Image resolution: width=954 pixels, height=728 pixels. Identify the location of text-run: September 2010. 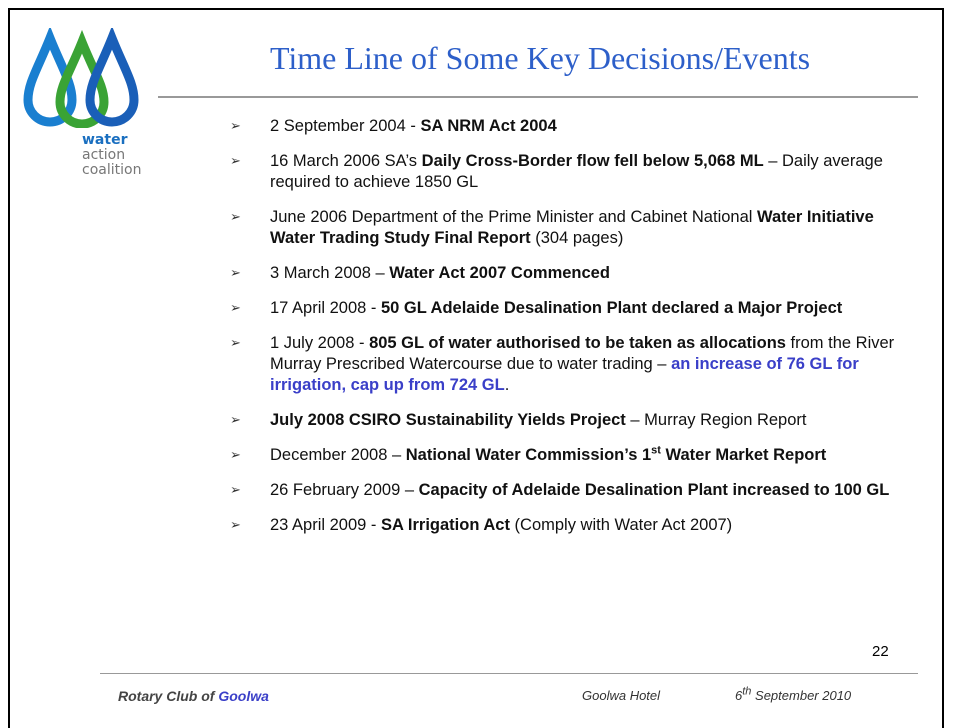
(801, 695).